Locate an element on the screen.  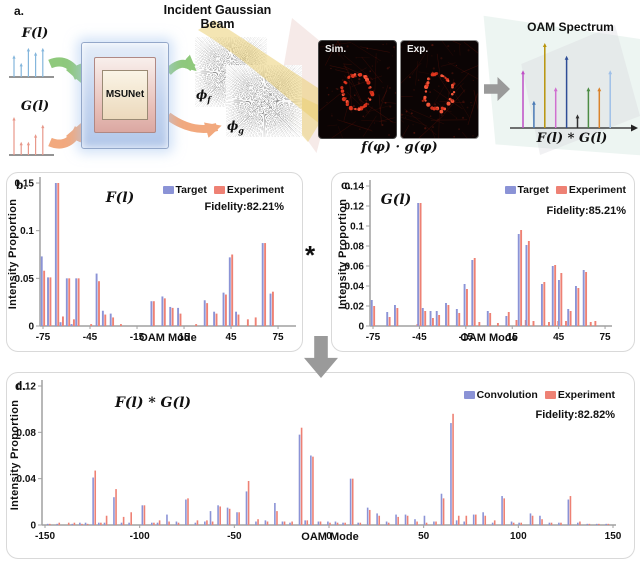
sim-speckle-pattern is located at coordinates (357, 89).